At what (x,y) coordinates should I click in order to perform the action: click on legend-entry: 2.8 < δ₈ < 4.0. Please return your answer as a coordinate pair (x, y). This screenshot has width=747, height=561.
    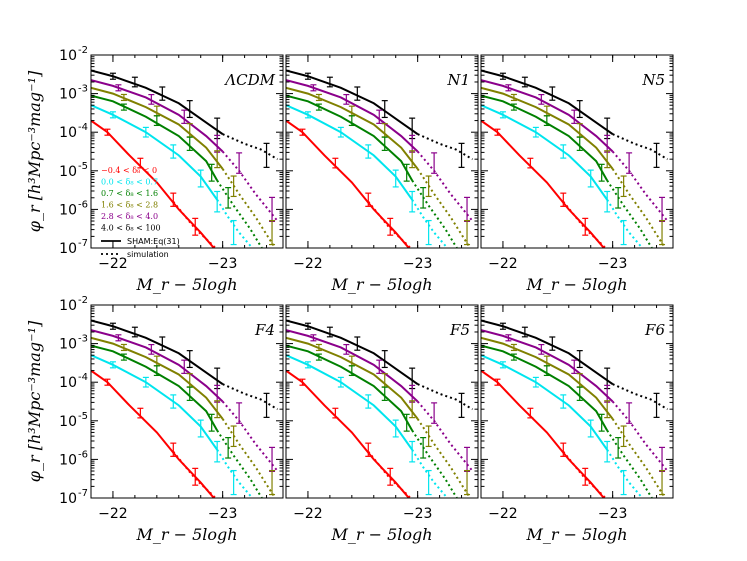
    Looking at the image, I should click on (129, 216).